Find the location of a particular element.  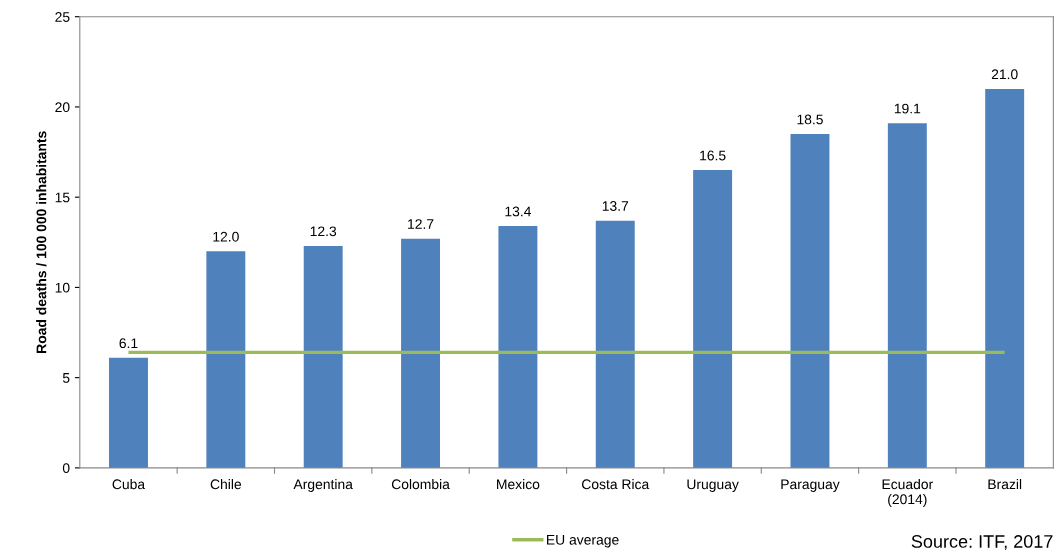

y-tick-label: 20 is located at coordinates (62, 107).